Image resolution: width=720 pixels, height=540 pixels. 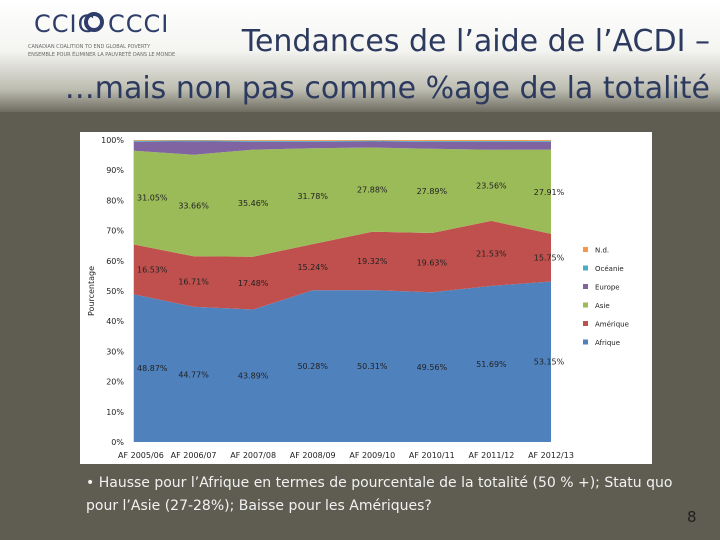 I want to click on slide-title-line-2: …mais non pas comme %age de la totalité, so click(x=387, y=88).